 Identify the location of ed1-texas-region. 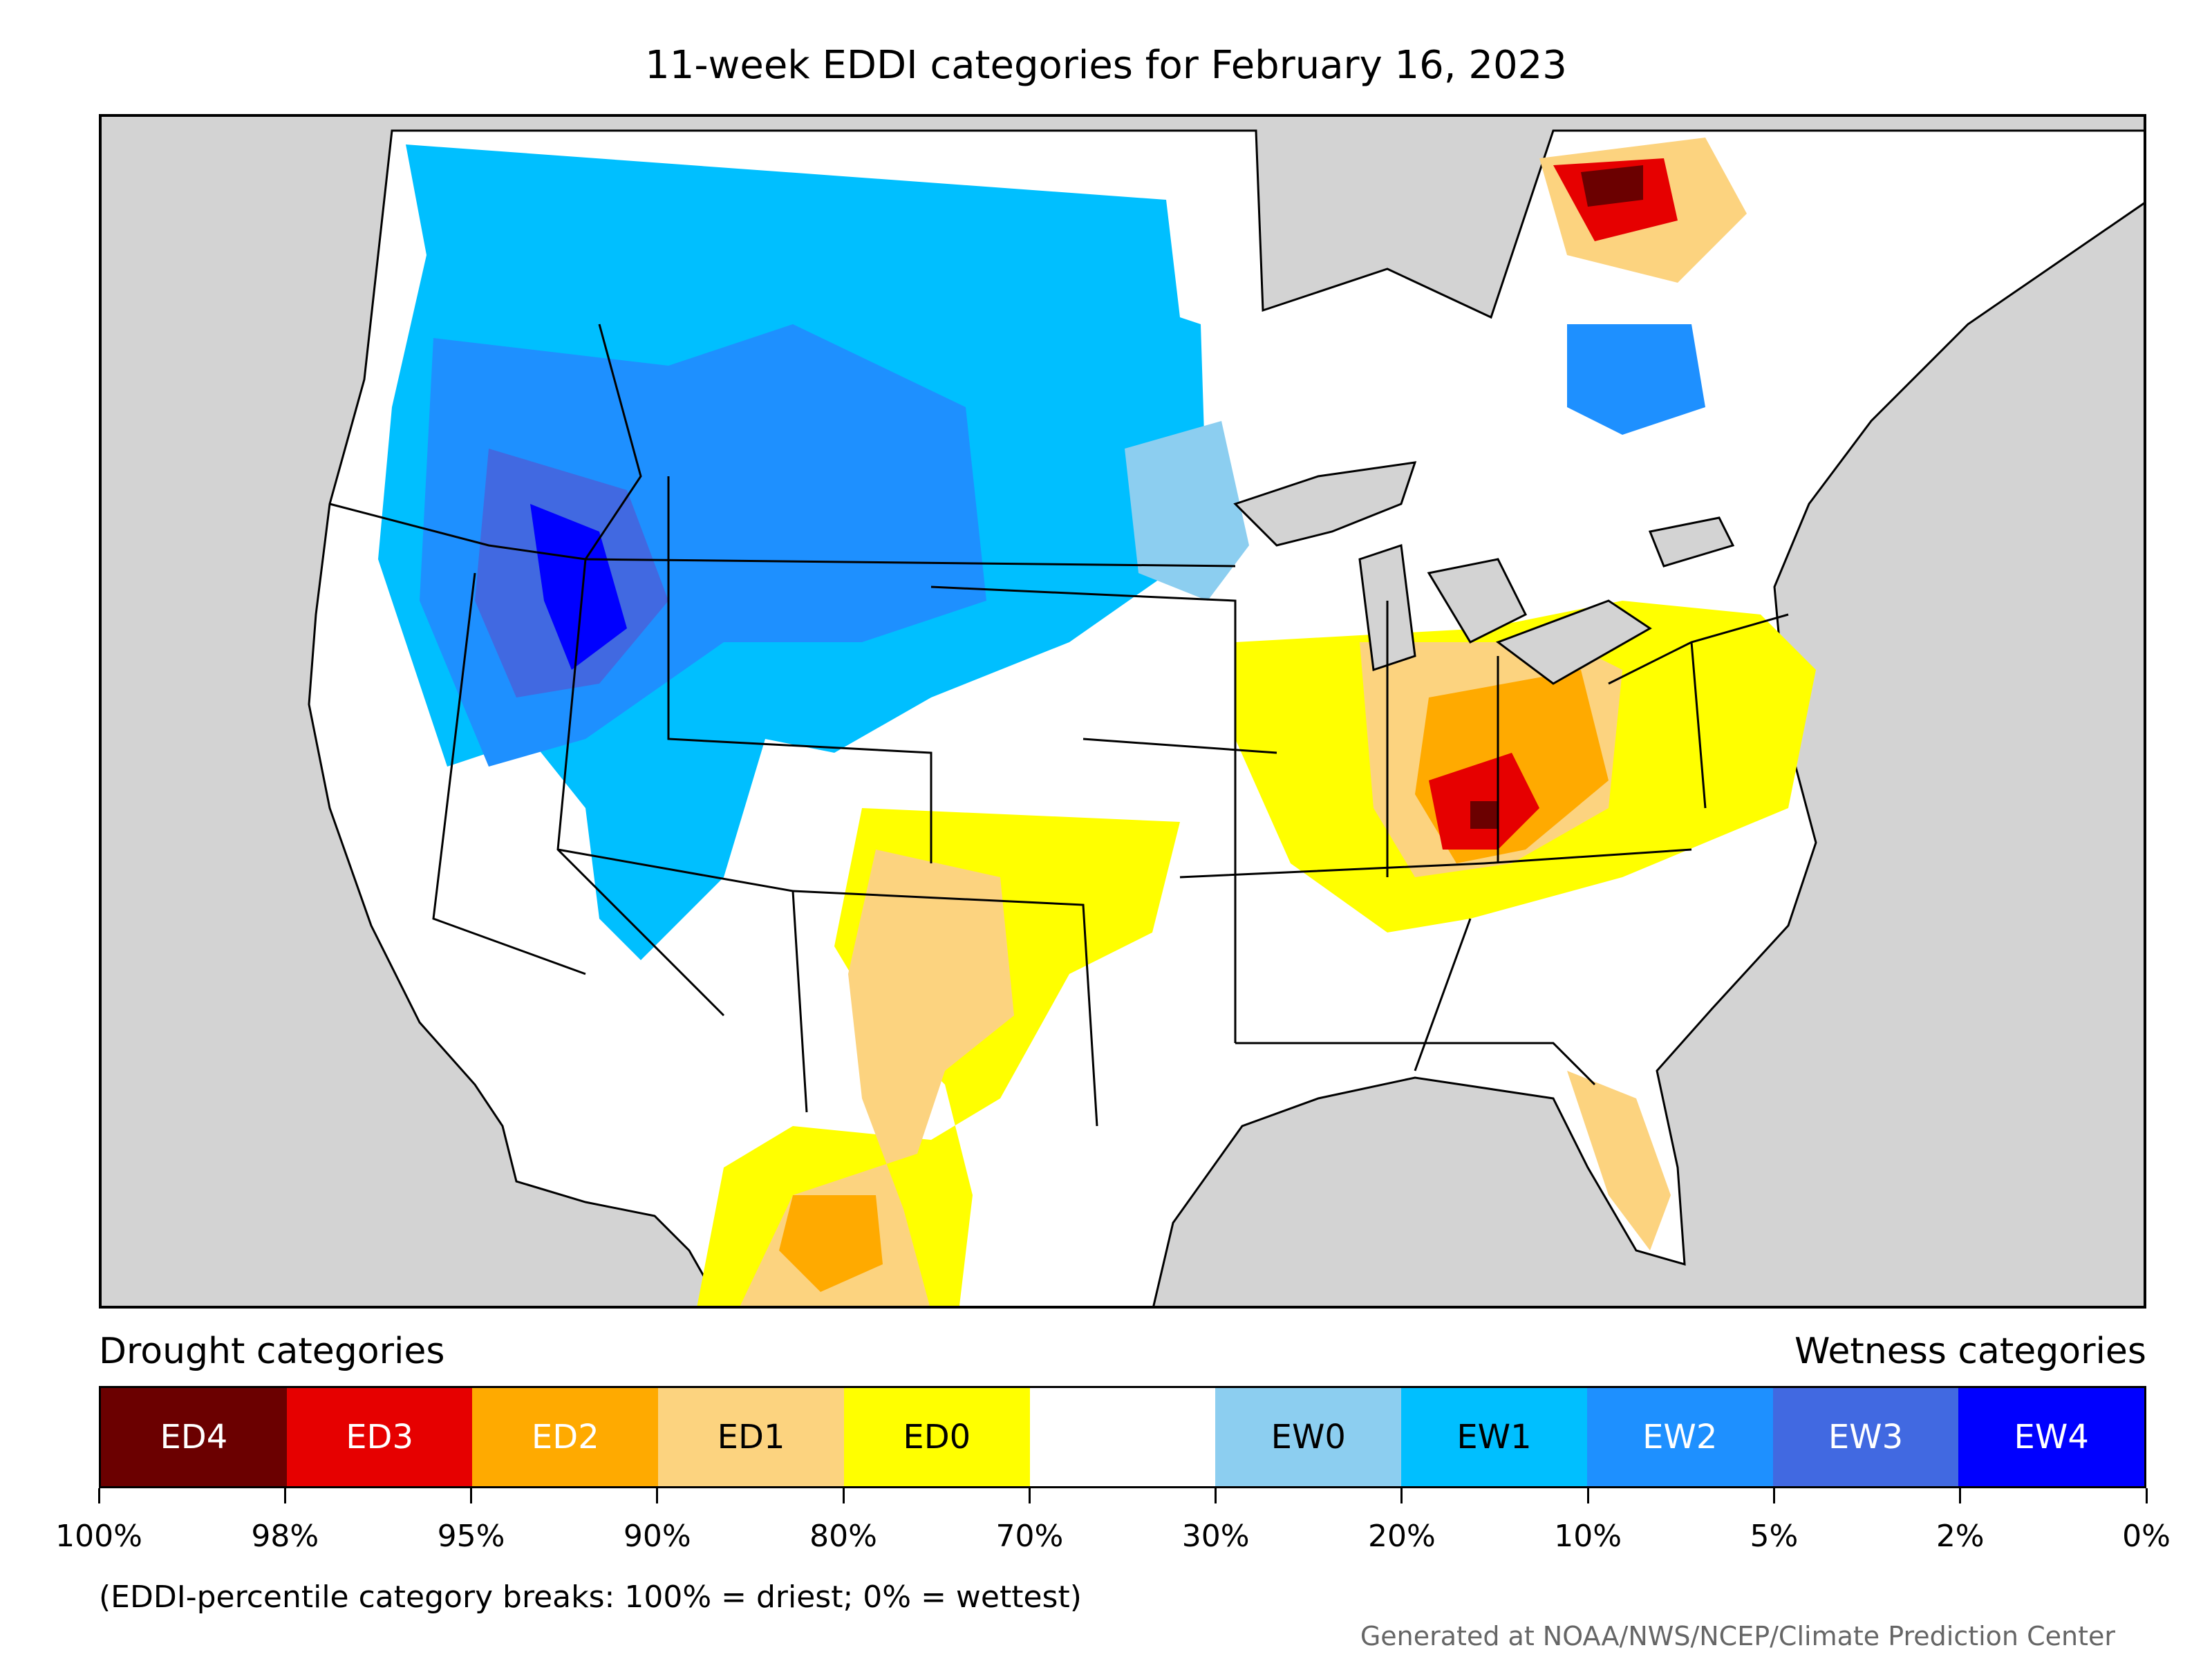
(877, 1078).